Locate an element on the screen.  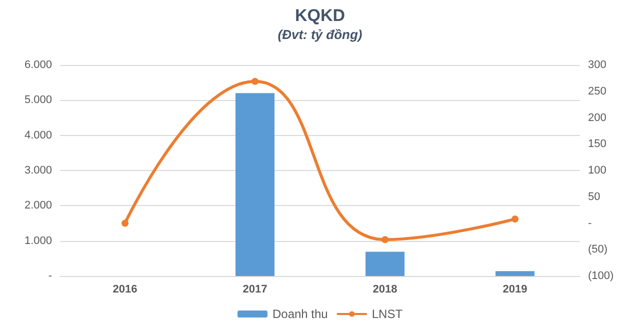
y2-tick-label: - is located at coordinates (590, 223).